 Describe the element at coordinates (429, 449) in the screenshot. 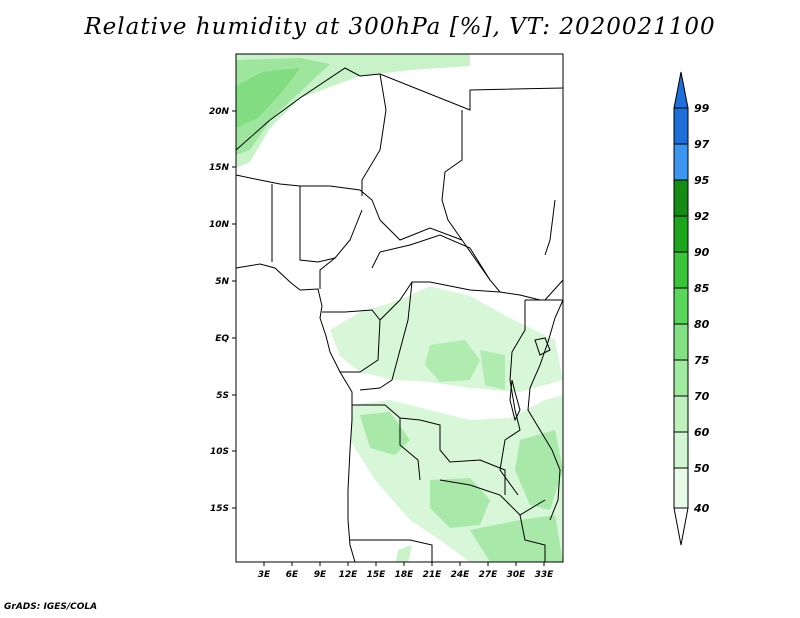

I see `border-angola` at that location.